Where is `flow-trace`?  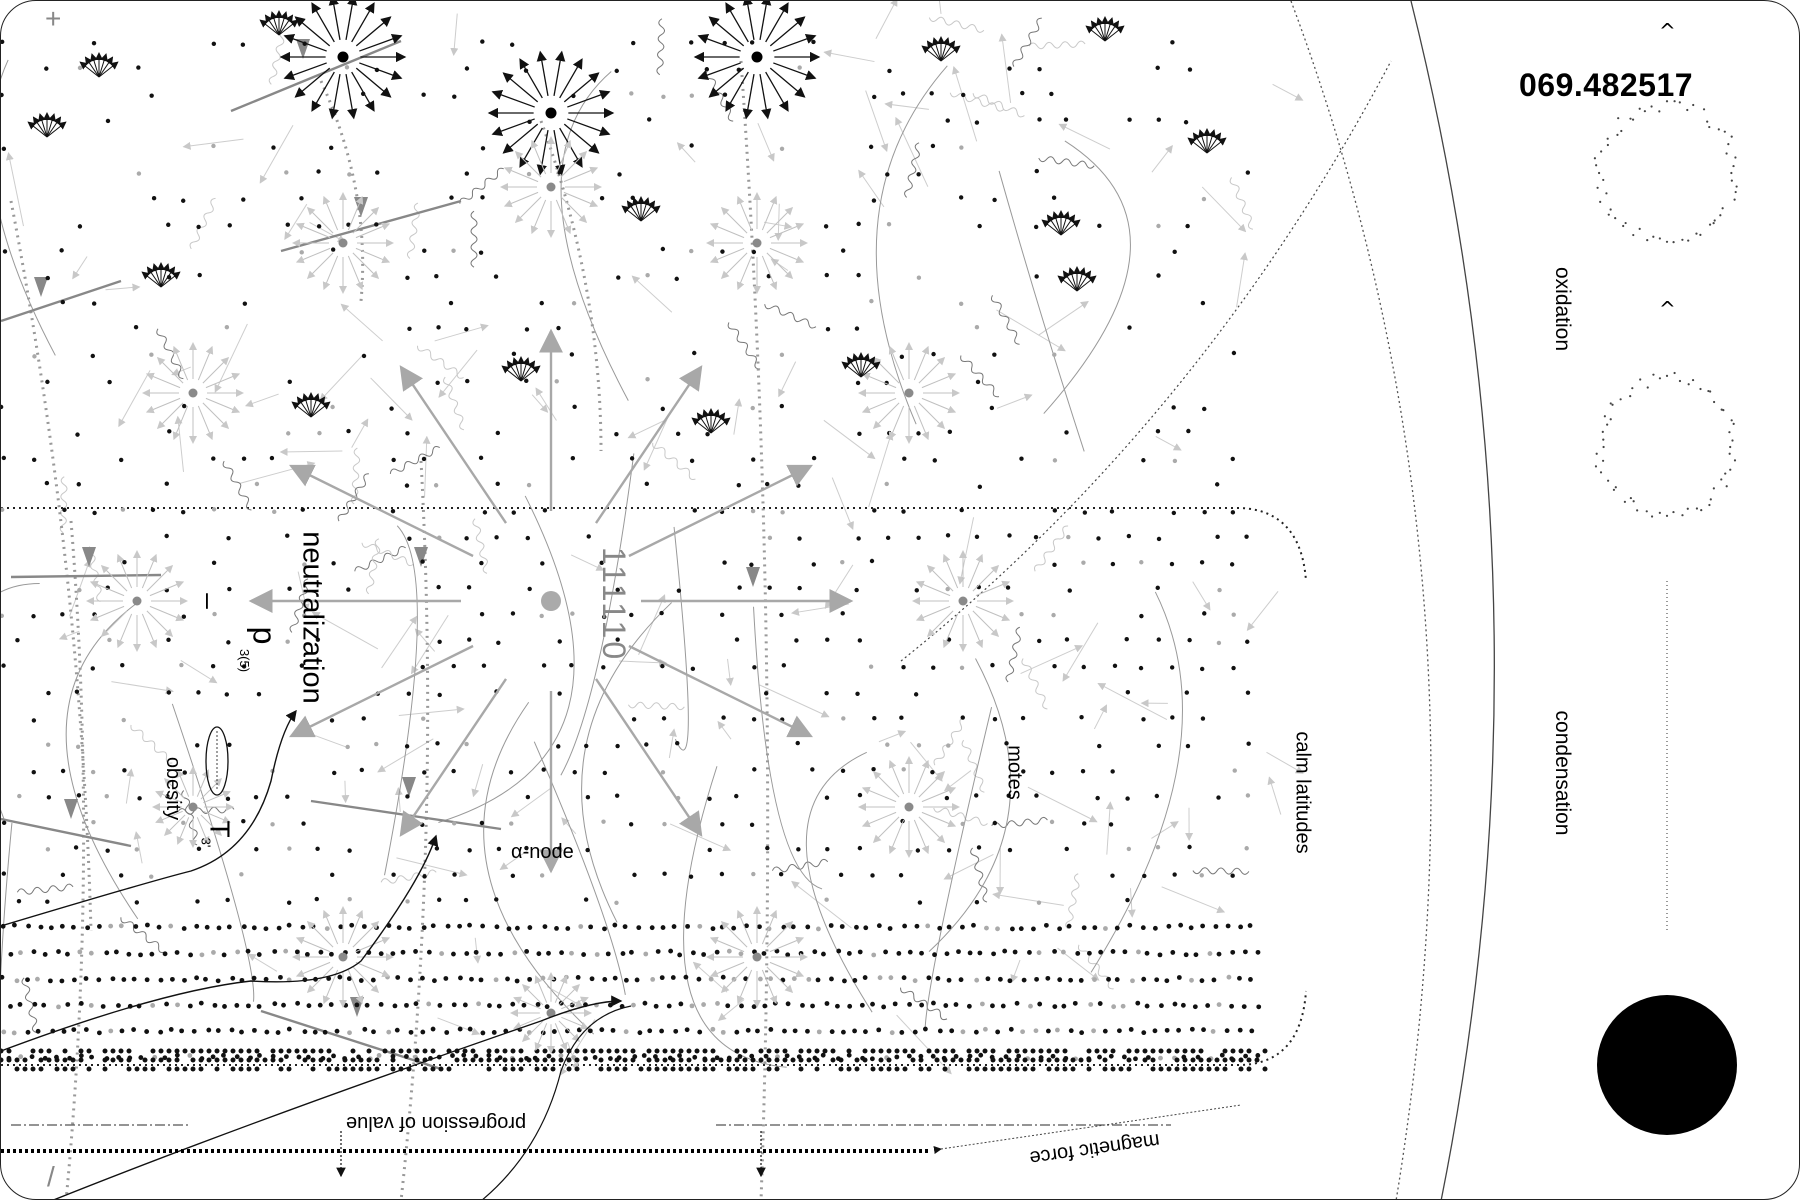
flow-trace is located at coordinates (626, 762).